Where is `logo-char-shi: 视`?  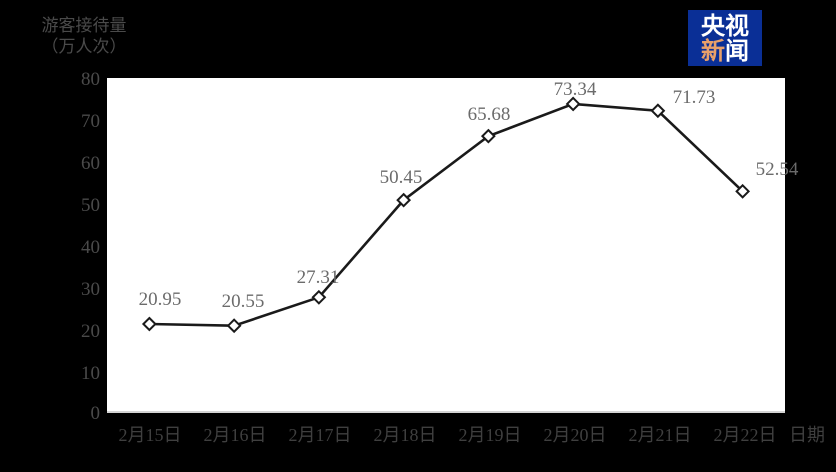
logo-char-shi: 视 is located at coordinates (737, 25).